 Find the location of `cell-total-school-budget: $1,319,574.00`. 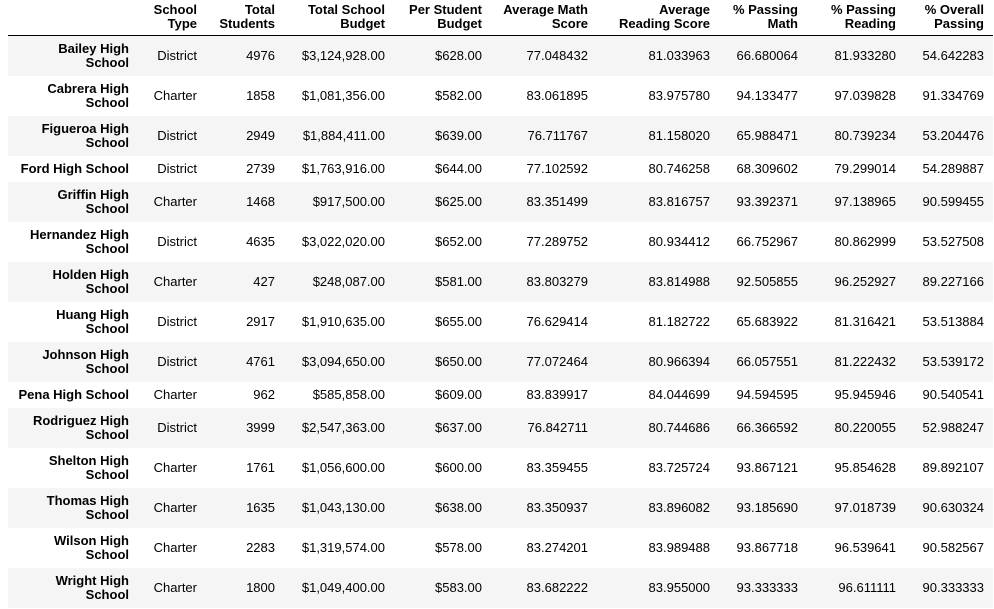

cell-total-school-budget: $1,319,574.00 is located at coordinates (343, 547).